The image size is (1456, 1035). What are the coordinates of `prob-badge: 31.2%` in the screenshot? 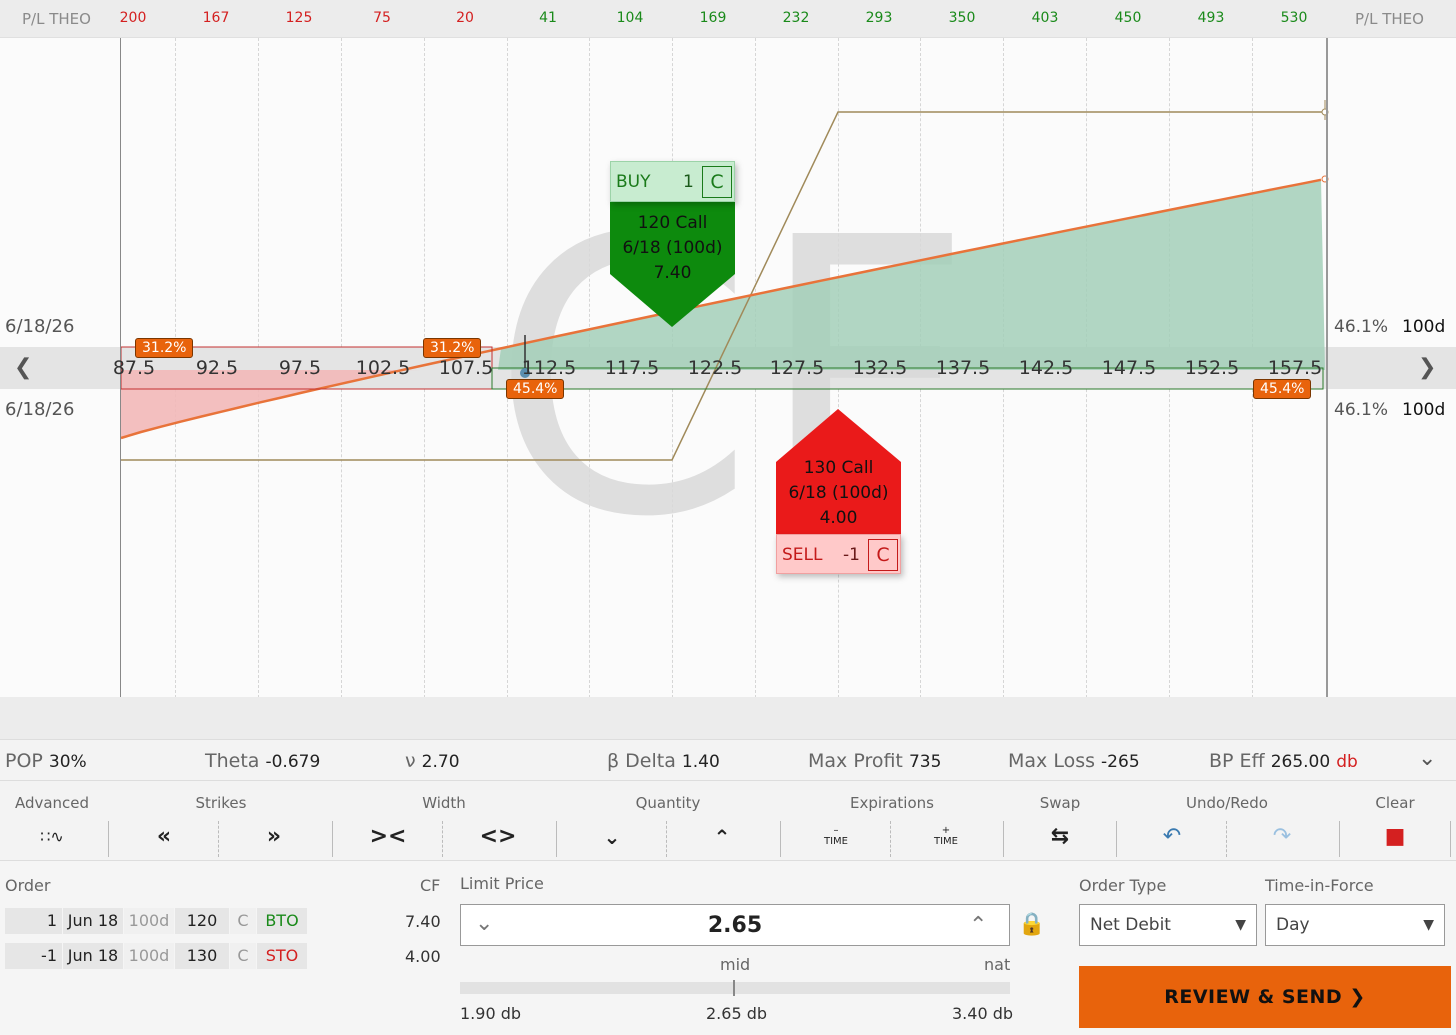 It's located at (452, 348).